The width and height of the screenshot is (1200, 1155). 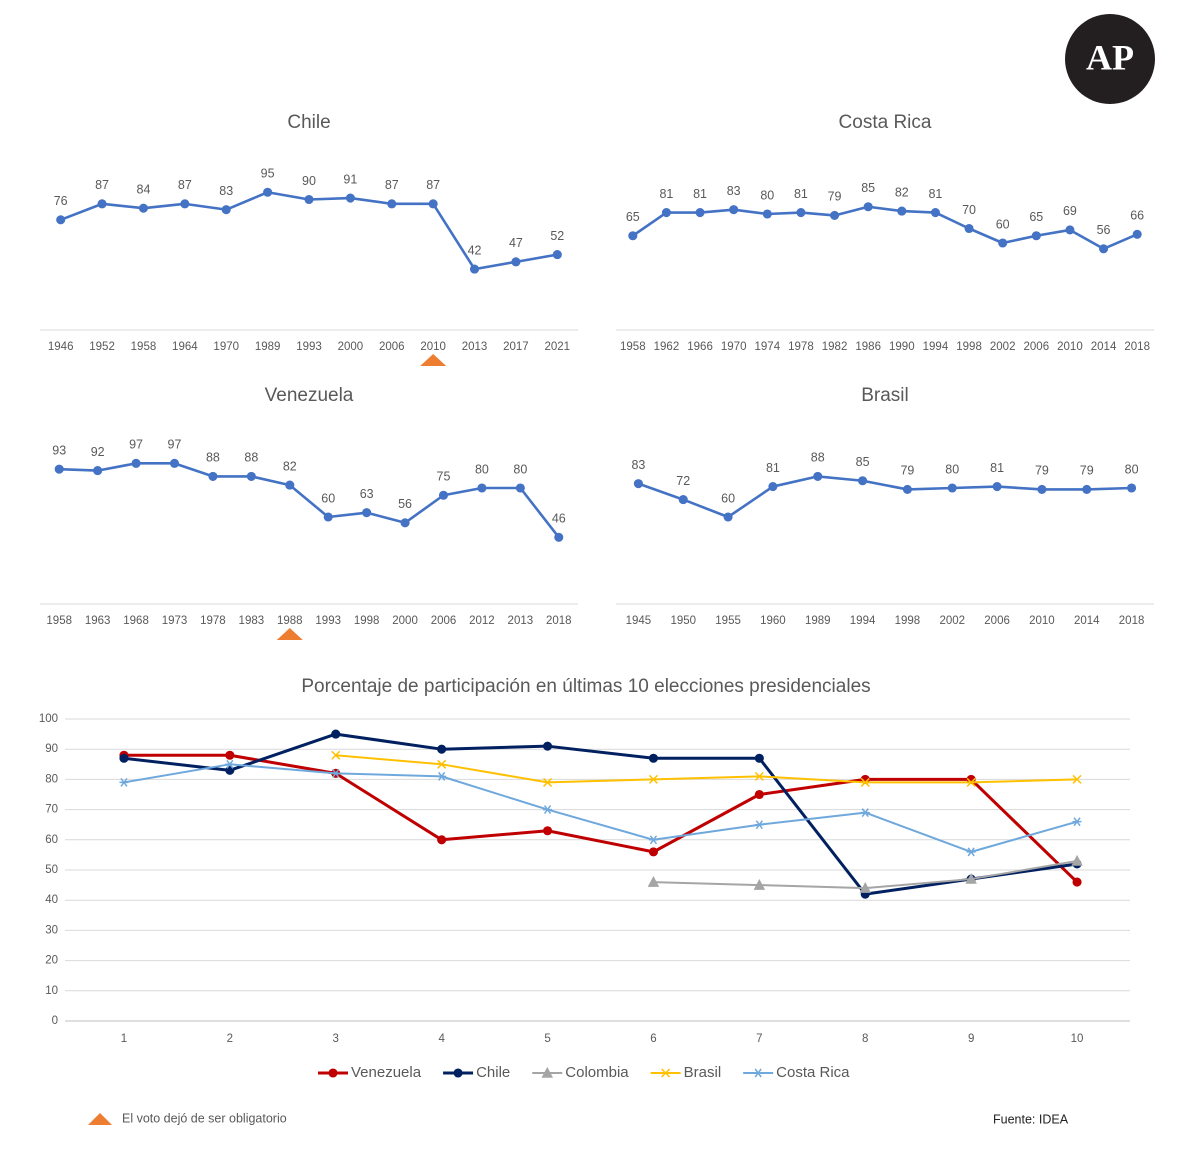 I want to click on x-tick-label: 1994, so click(x=936, y=347).